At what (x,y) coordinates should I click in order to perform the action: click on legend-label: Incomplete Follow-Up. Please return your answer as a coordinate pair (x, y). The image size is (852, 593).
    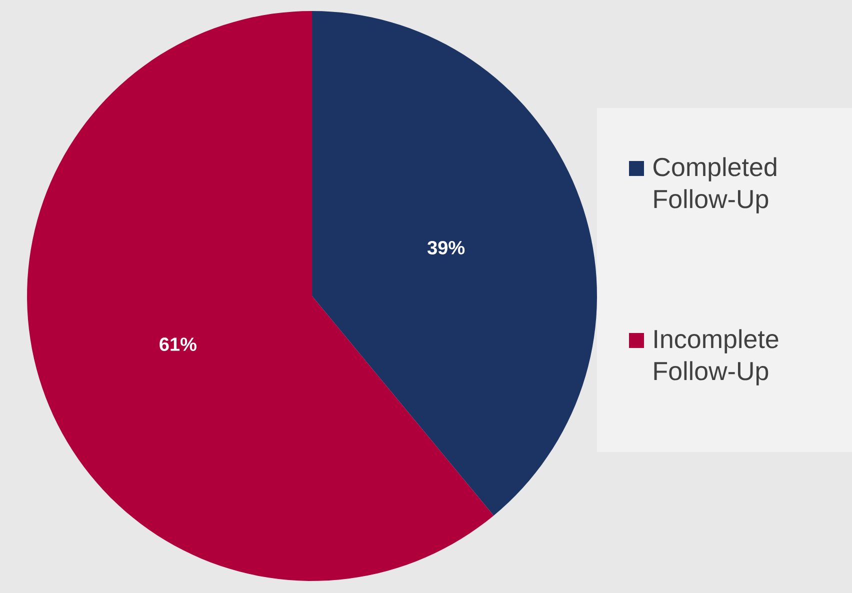
    Looking at the image, I should click on (716, 357).